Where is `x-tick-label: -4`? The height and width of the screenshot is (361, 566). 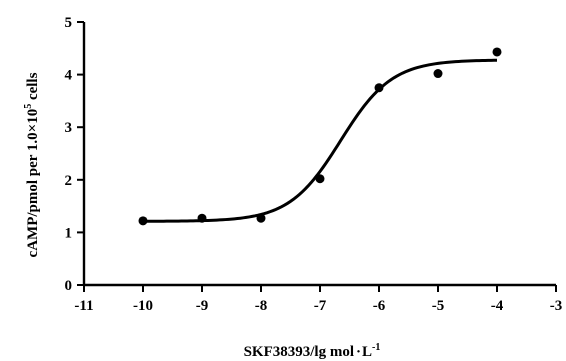
x-tick-label: -4 is located at coordinates (497, 306).